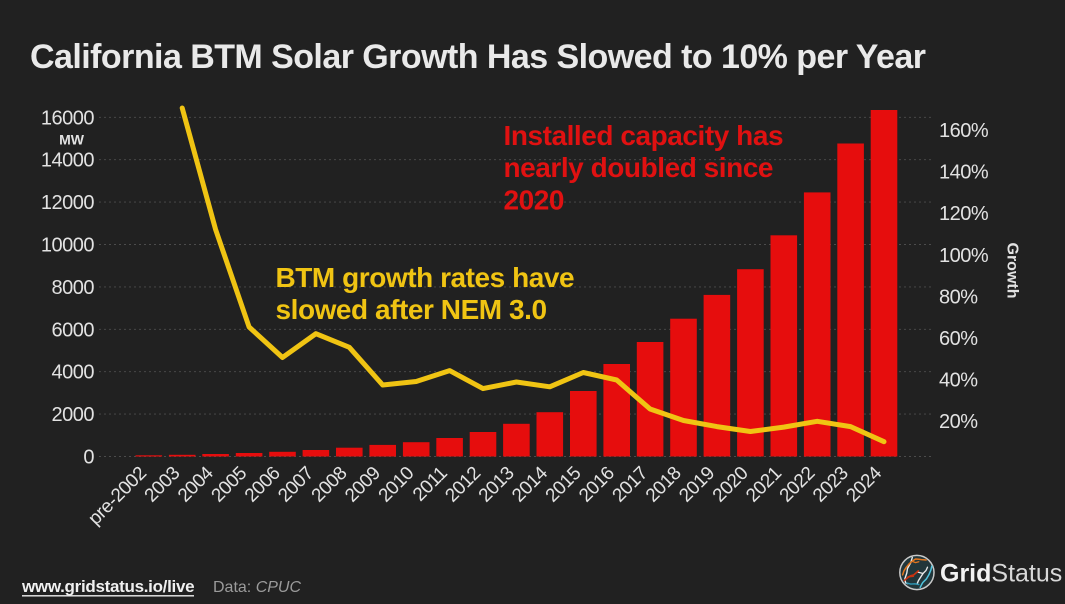  Describe the element at coordinates (107, 586) in the screenshot. I see `svg-text: www.gridstatus.io/live` at that location.